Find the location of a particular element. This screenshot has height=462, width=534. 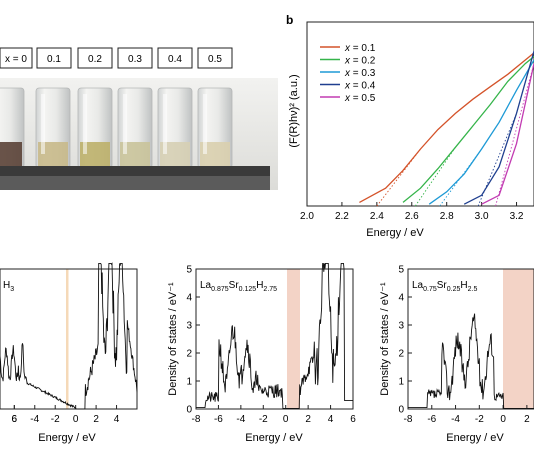

dos3-curve is located at coordinates (471, 361).